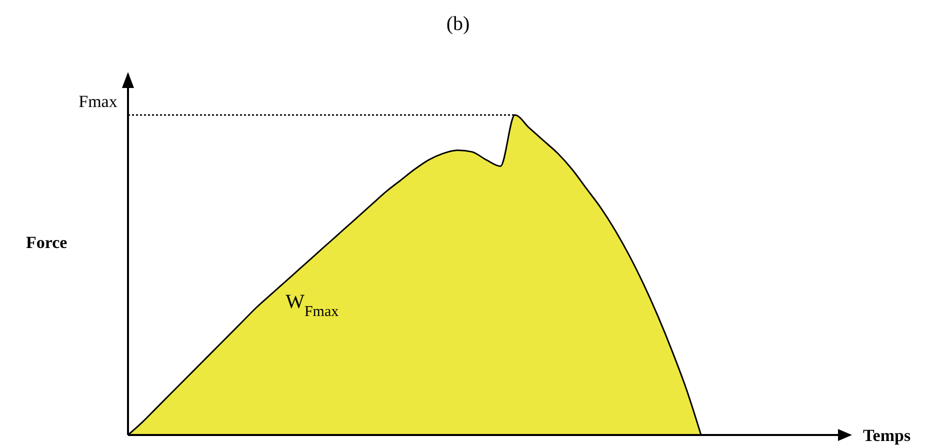 This screenshot has width=947, height=446. What do you see at coordinates (98, 101) in the screenshot?
I see `ref-line-label: Fmax` at bounding box center [98, 101].